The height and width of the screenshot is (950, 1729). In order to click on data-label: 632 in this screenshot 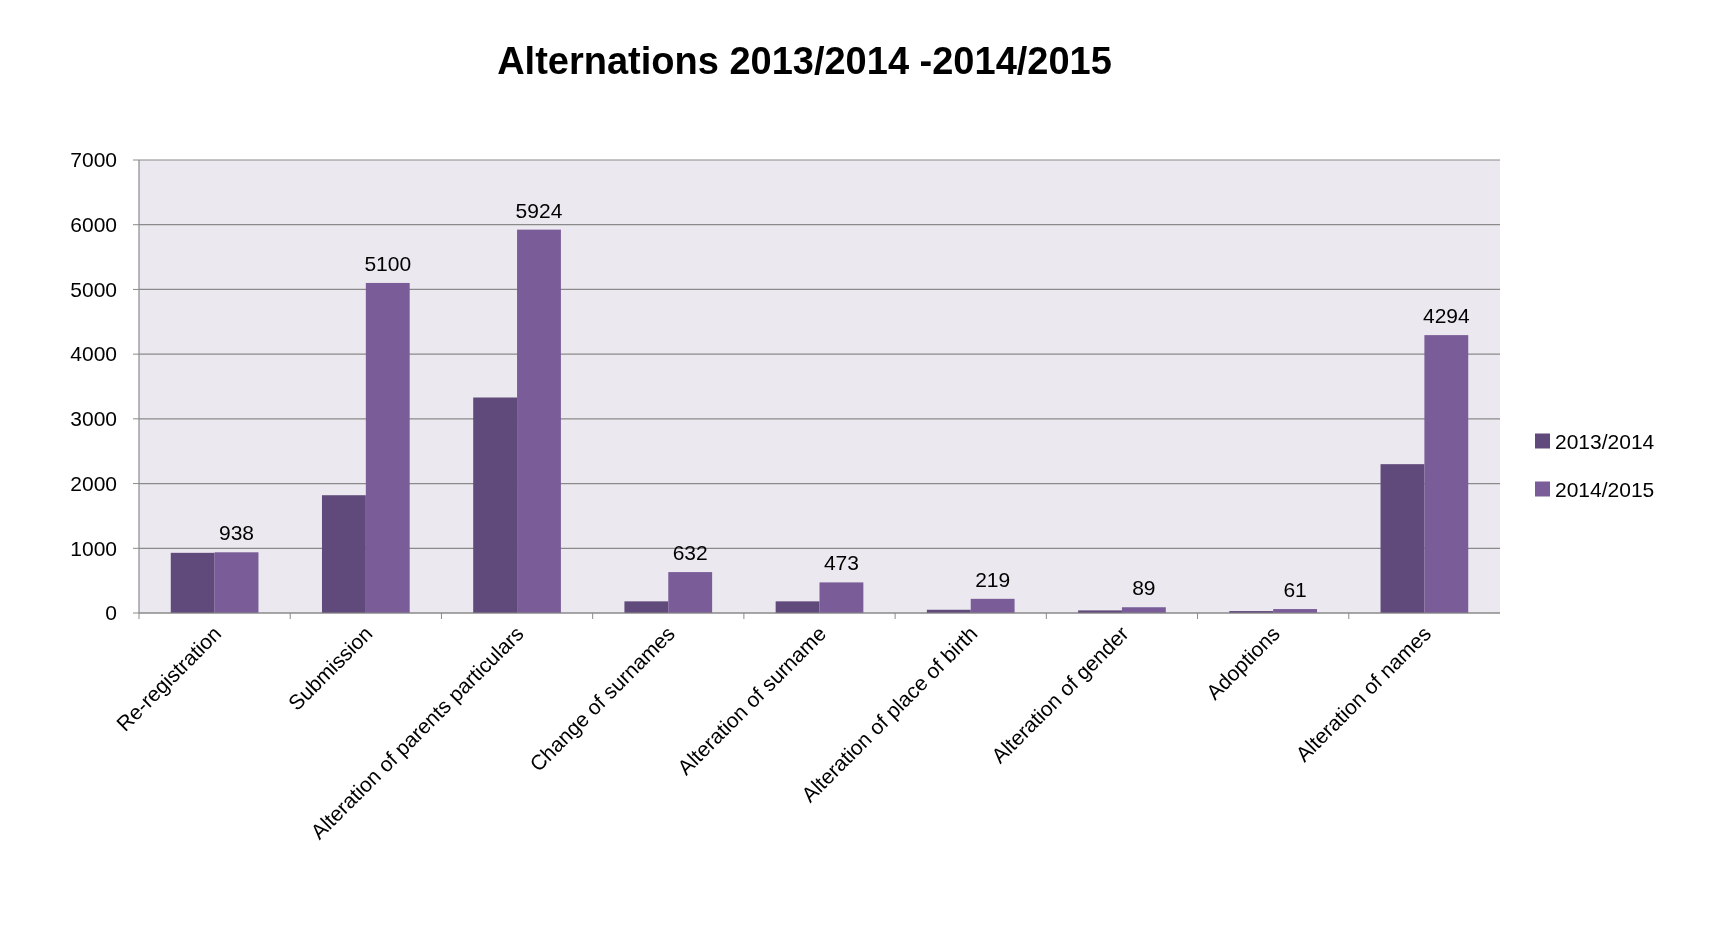, I will do `click(690, 553)`.